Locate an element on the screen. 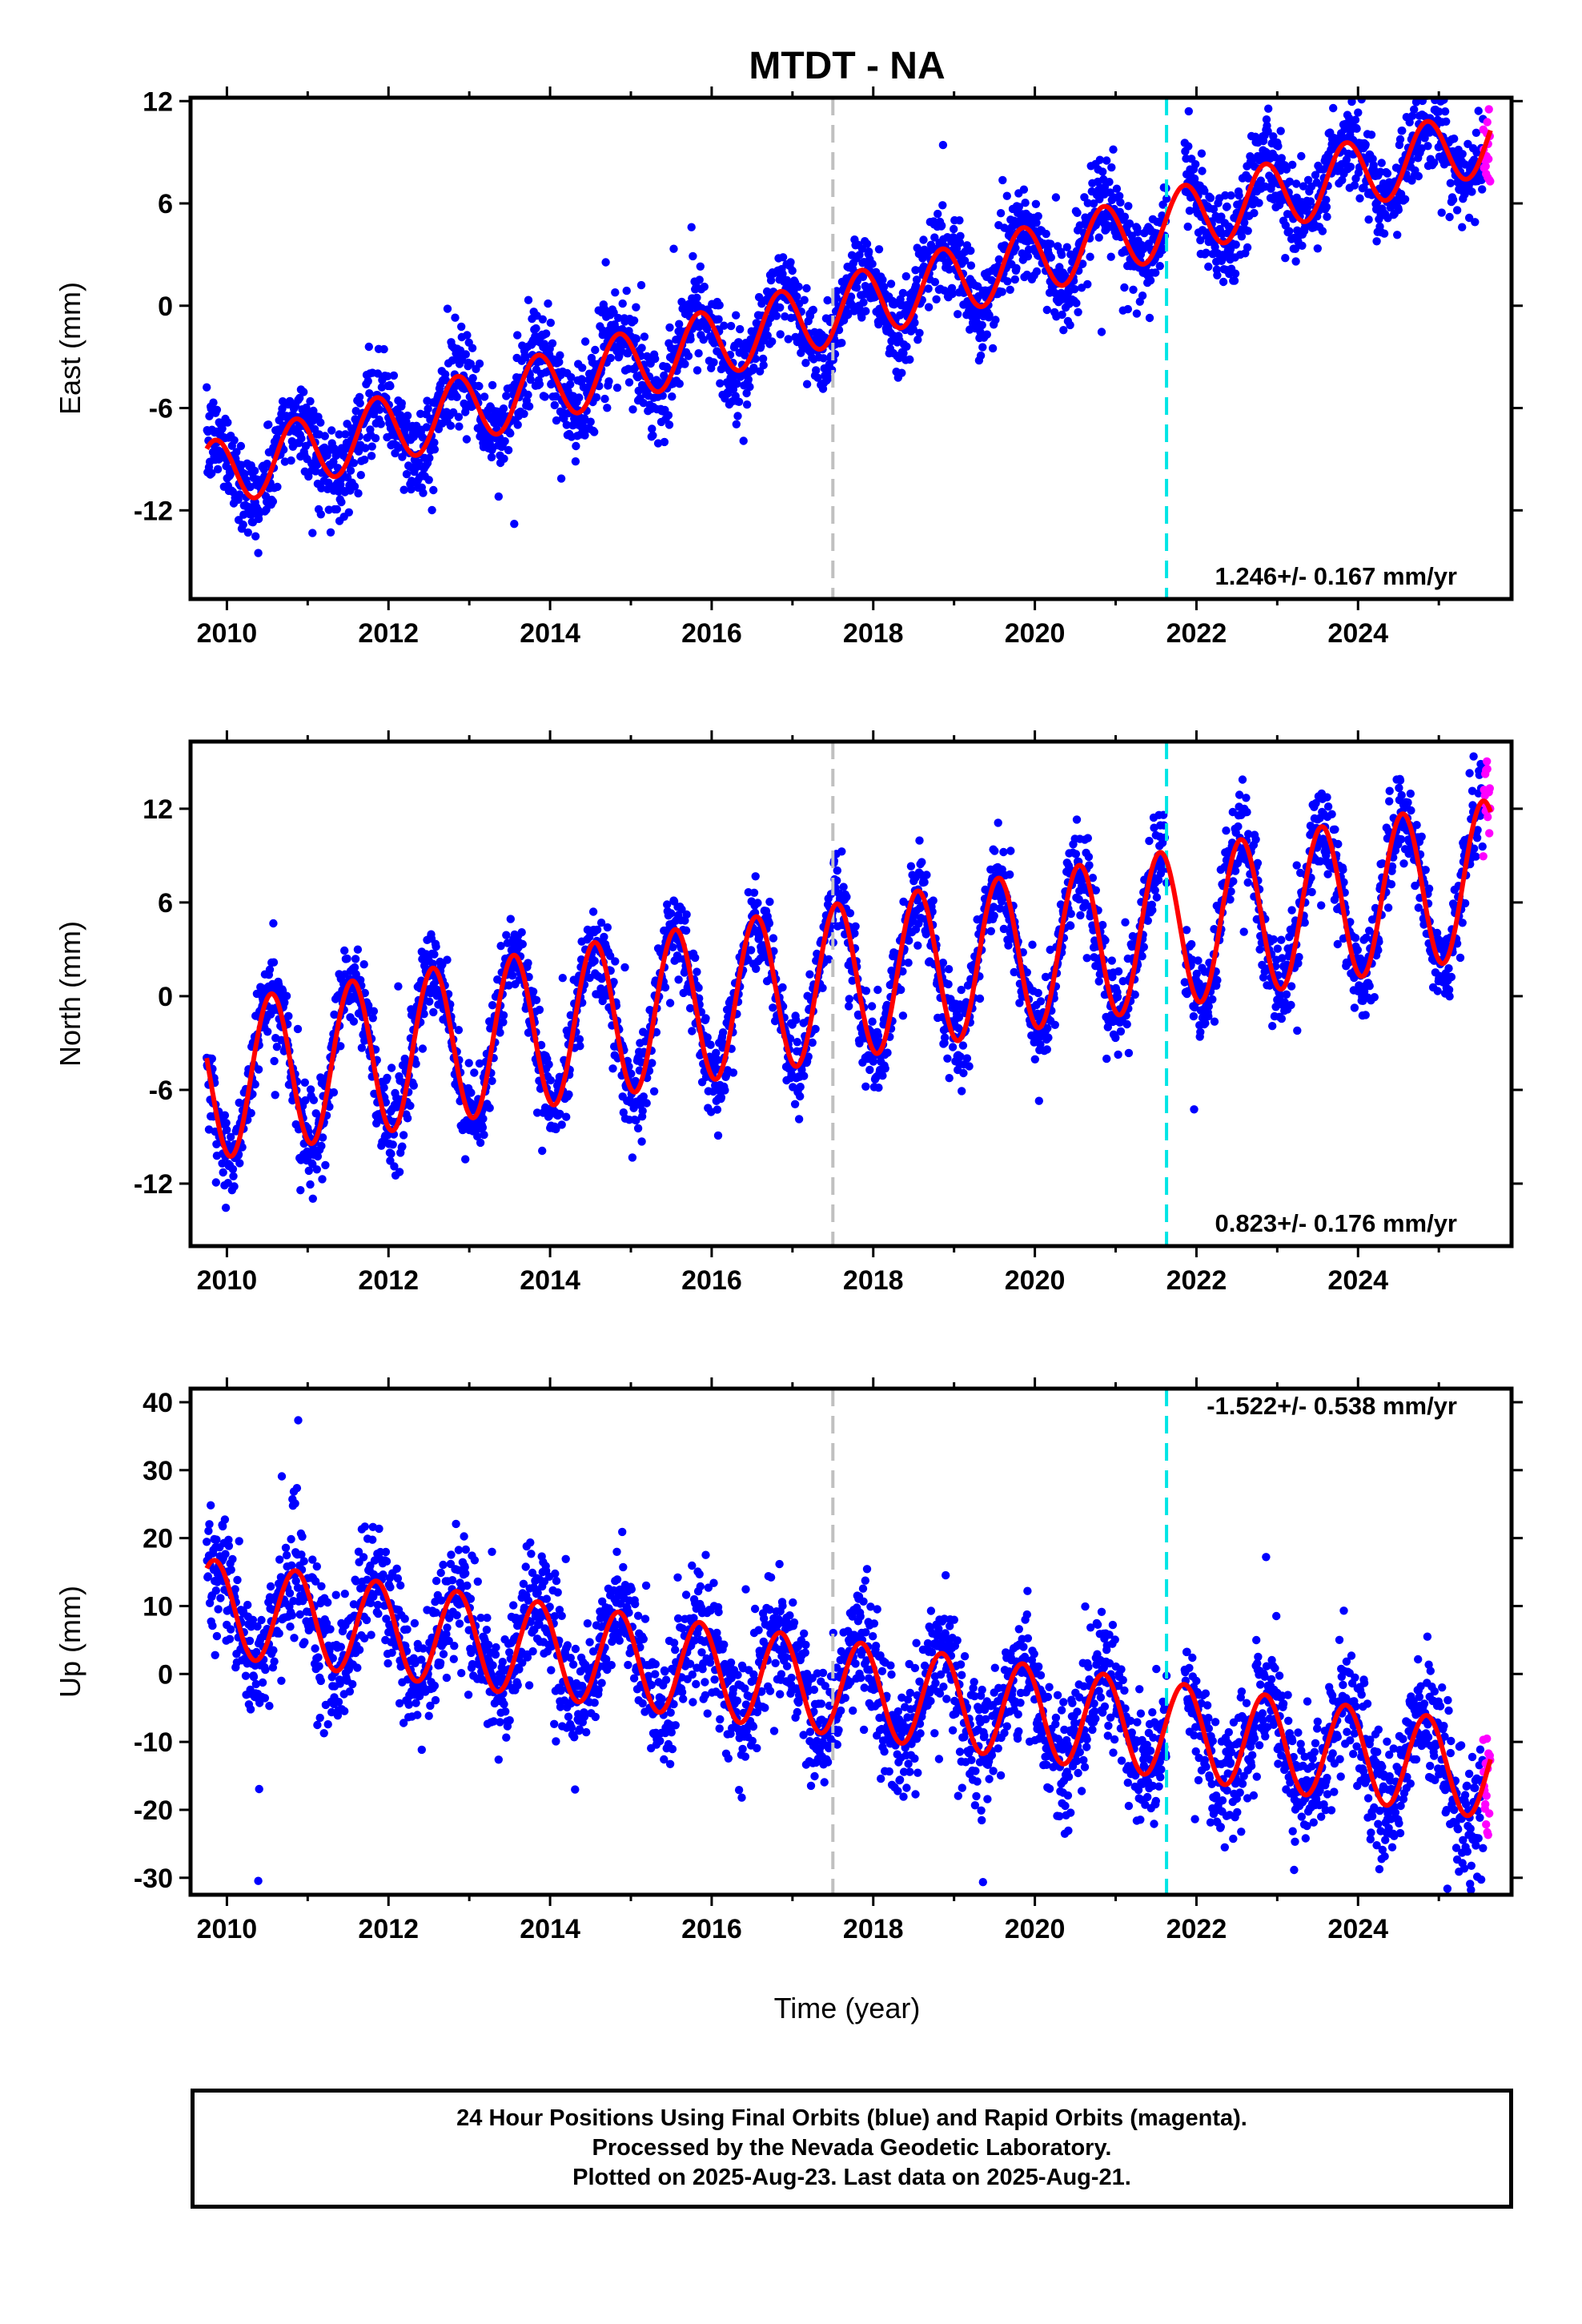 This screenshot has height=2324, width=1582. x-tick-label: 2024 is located at coordinates (1357, 633).